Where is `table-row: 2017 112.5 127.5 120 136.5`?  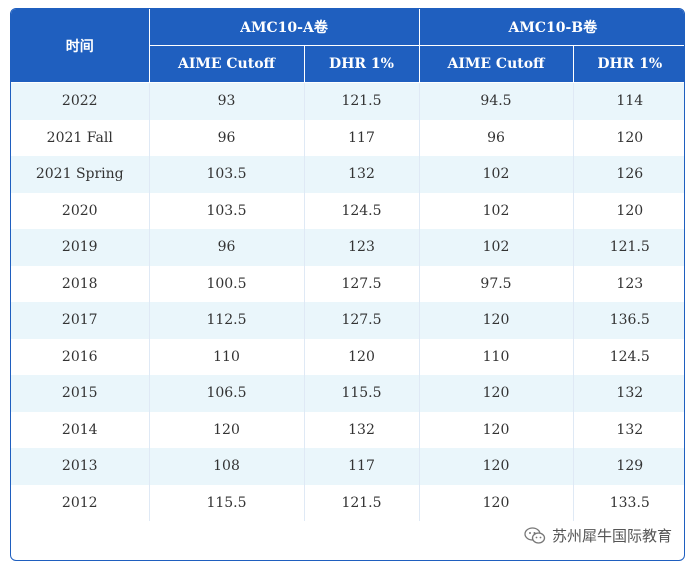
table-row: 2017 112.5 127.5 120 136.5 is located at coordinates (347, 320).